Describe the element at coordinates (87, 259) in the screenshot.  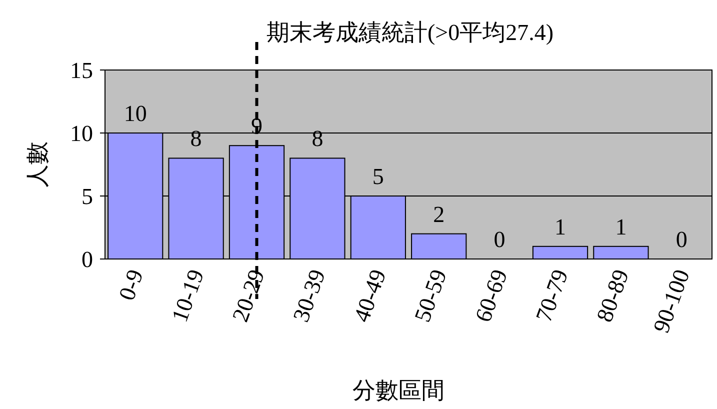
I see `y-tick-label: 0` at that location.